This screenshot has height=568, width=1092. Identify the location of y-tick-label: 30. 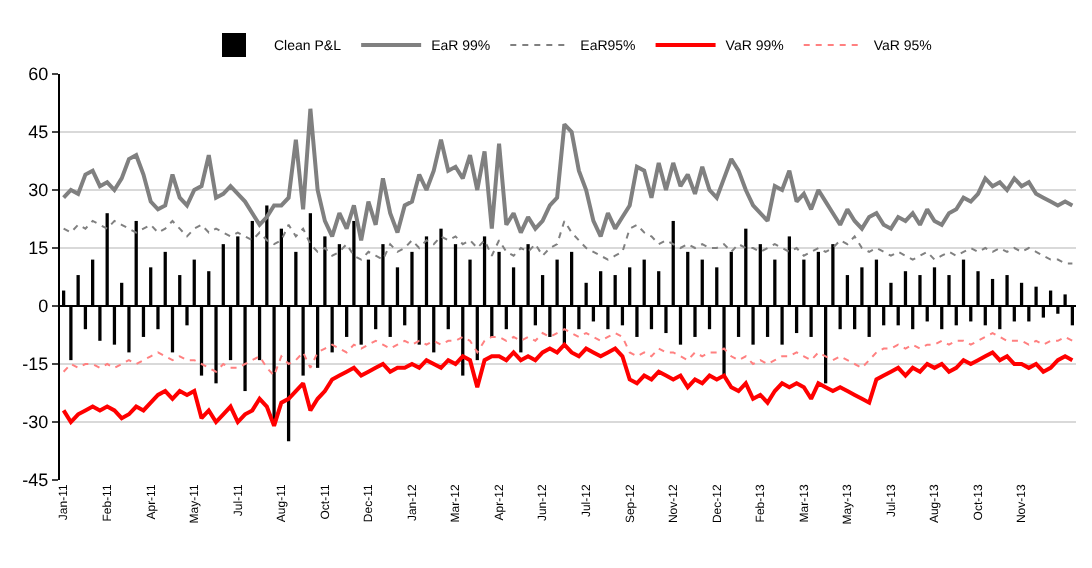
(38, 190).